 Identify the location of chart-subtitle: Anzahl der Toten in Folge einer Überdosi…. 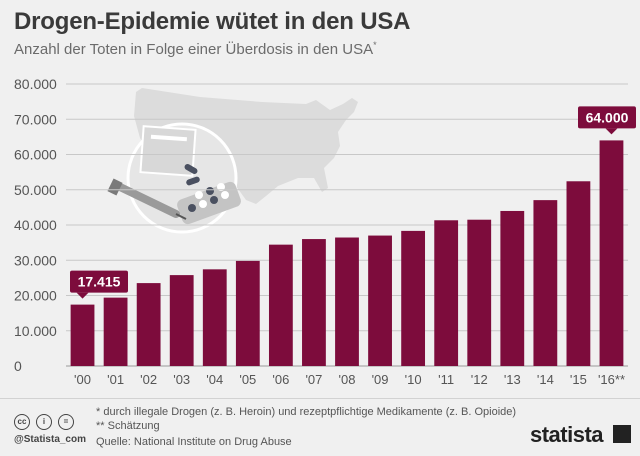
(195, 49).